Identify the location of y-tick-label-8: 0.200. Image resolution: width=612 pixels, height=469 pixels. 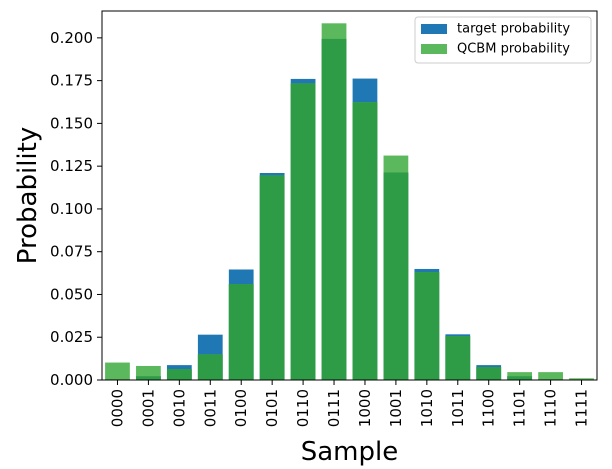
(71, 38).